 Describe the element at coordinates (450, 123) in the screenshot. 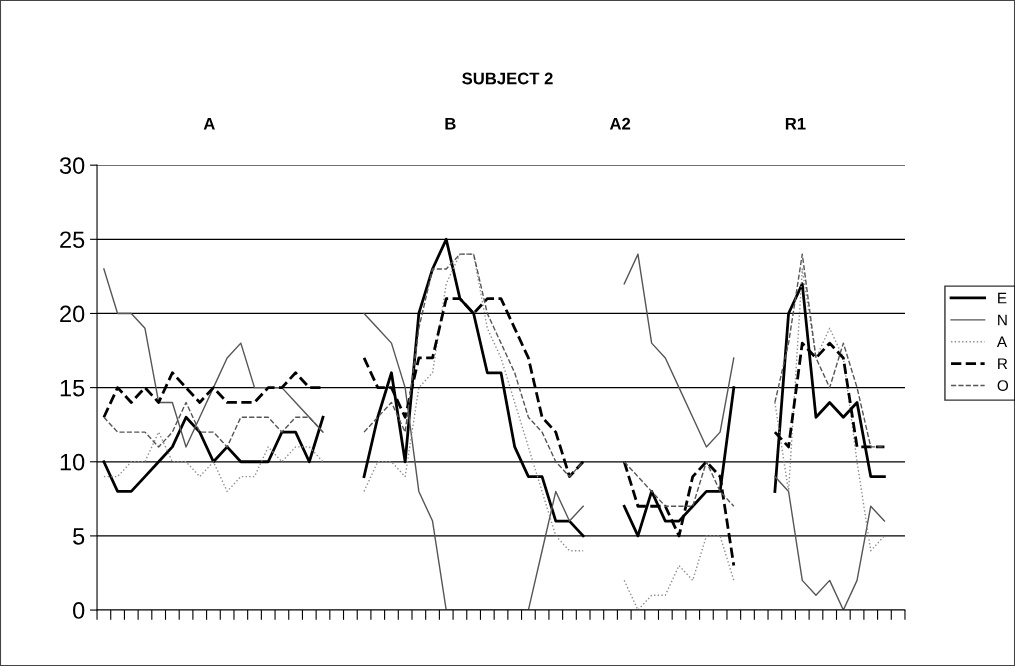

I see `text: B` at that location.